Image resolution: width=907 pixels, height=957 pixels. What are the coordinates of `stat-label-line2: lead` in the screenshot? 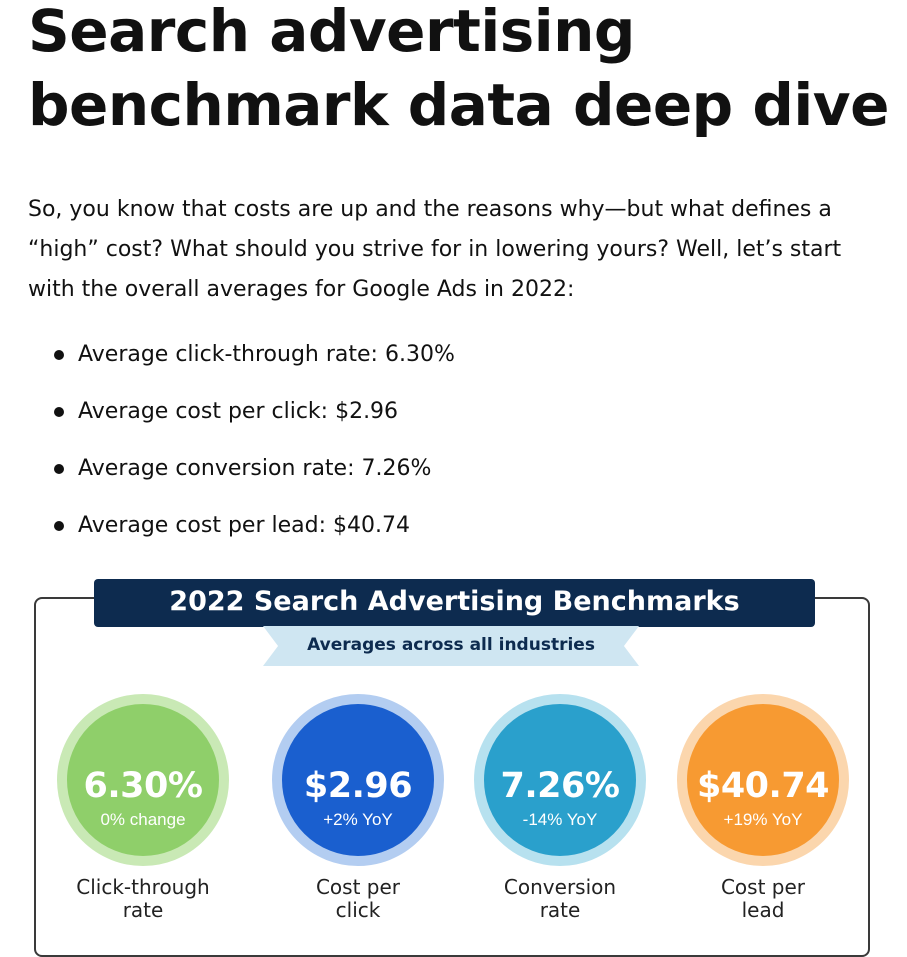 It's located at (763, 910).